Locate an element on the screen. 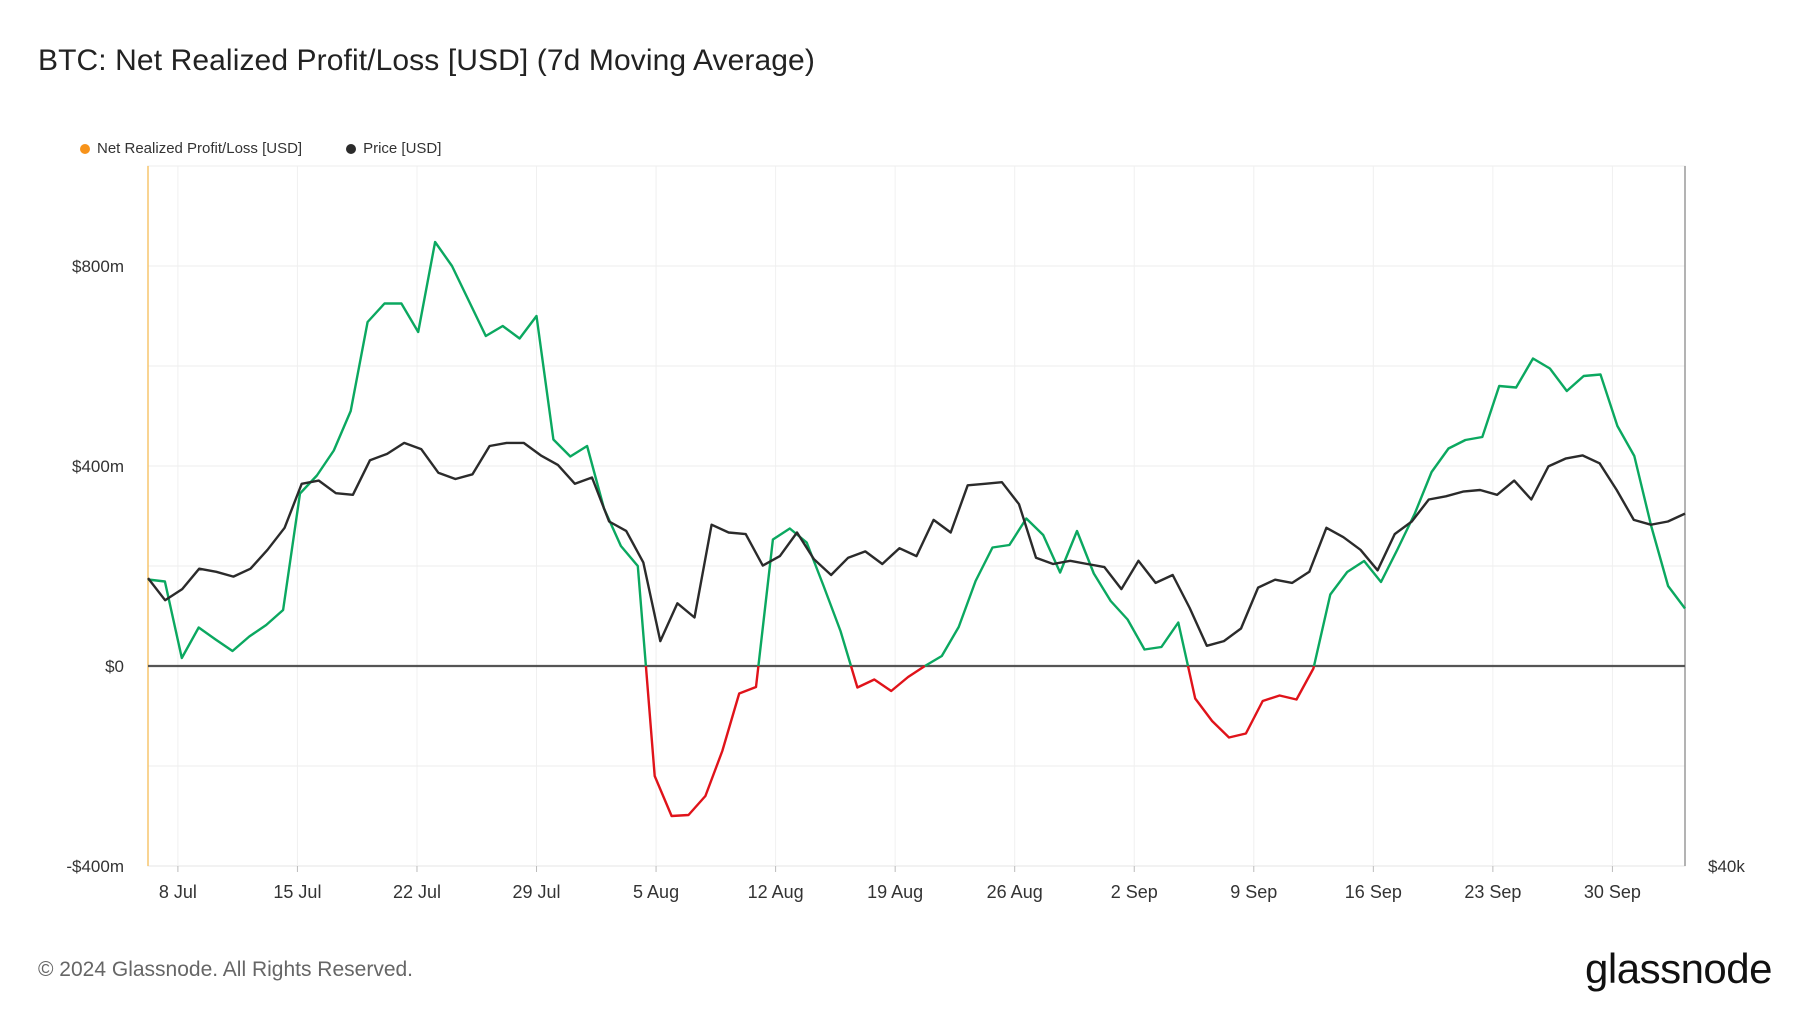  legend-label-nrpl: Net Realized Profit/Loss [USD] is located at coordinates (200, 148).